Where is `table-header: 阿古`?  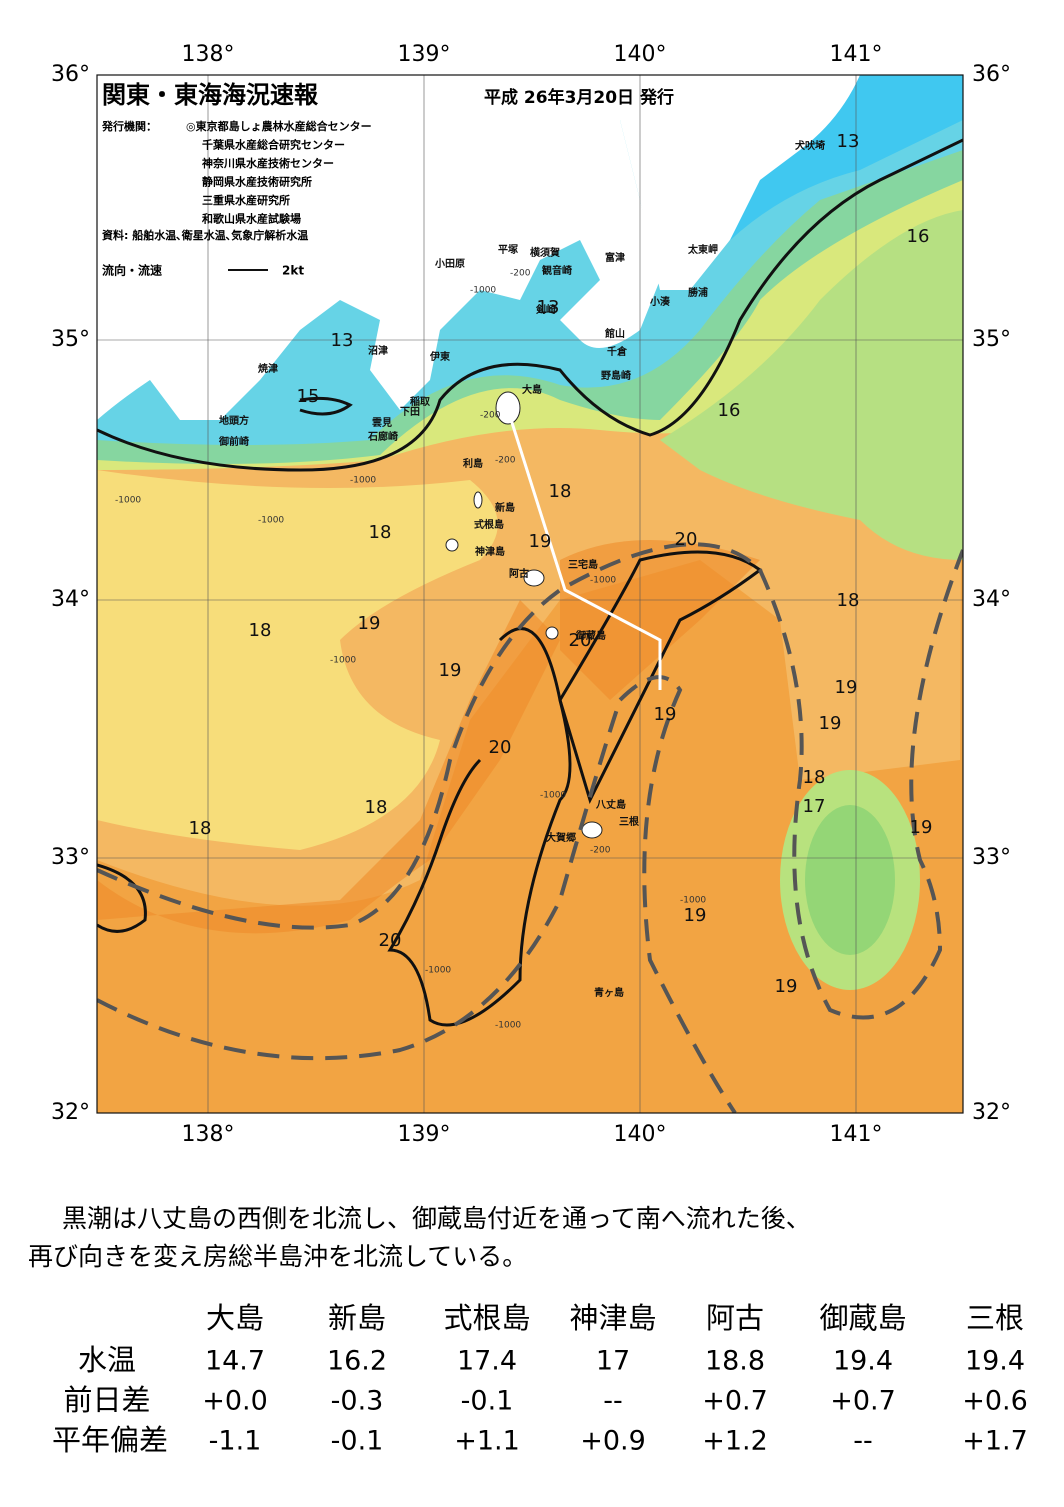
table-header: 阿古 is located at coordinates (735, 1318).